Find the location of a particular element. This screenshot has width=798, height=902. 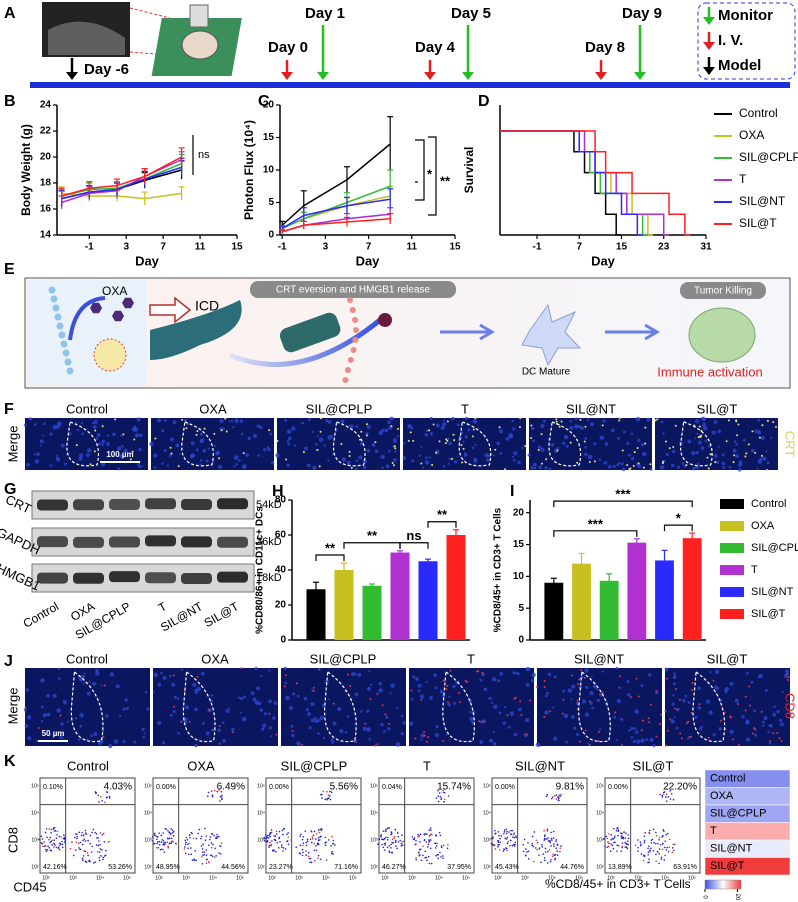

panel-letter: D is located at coordinates (484, 101).